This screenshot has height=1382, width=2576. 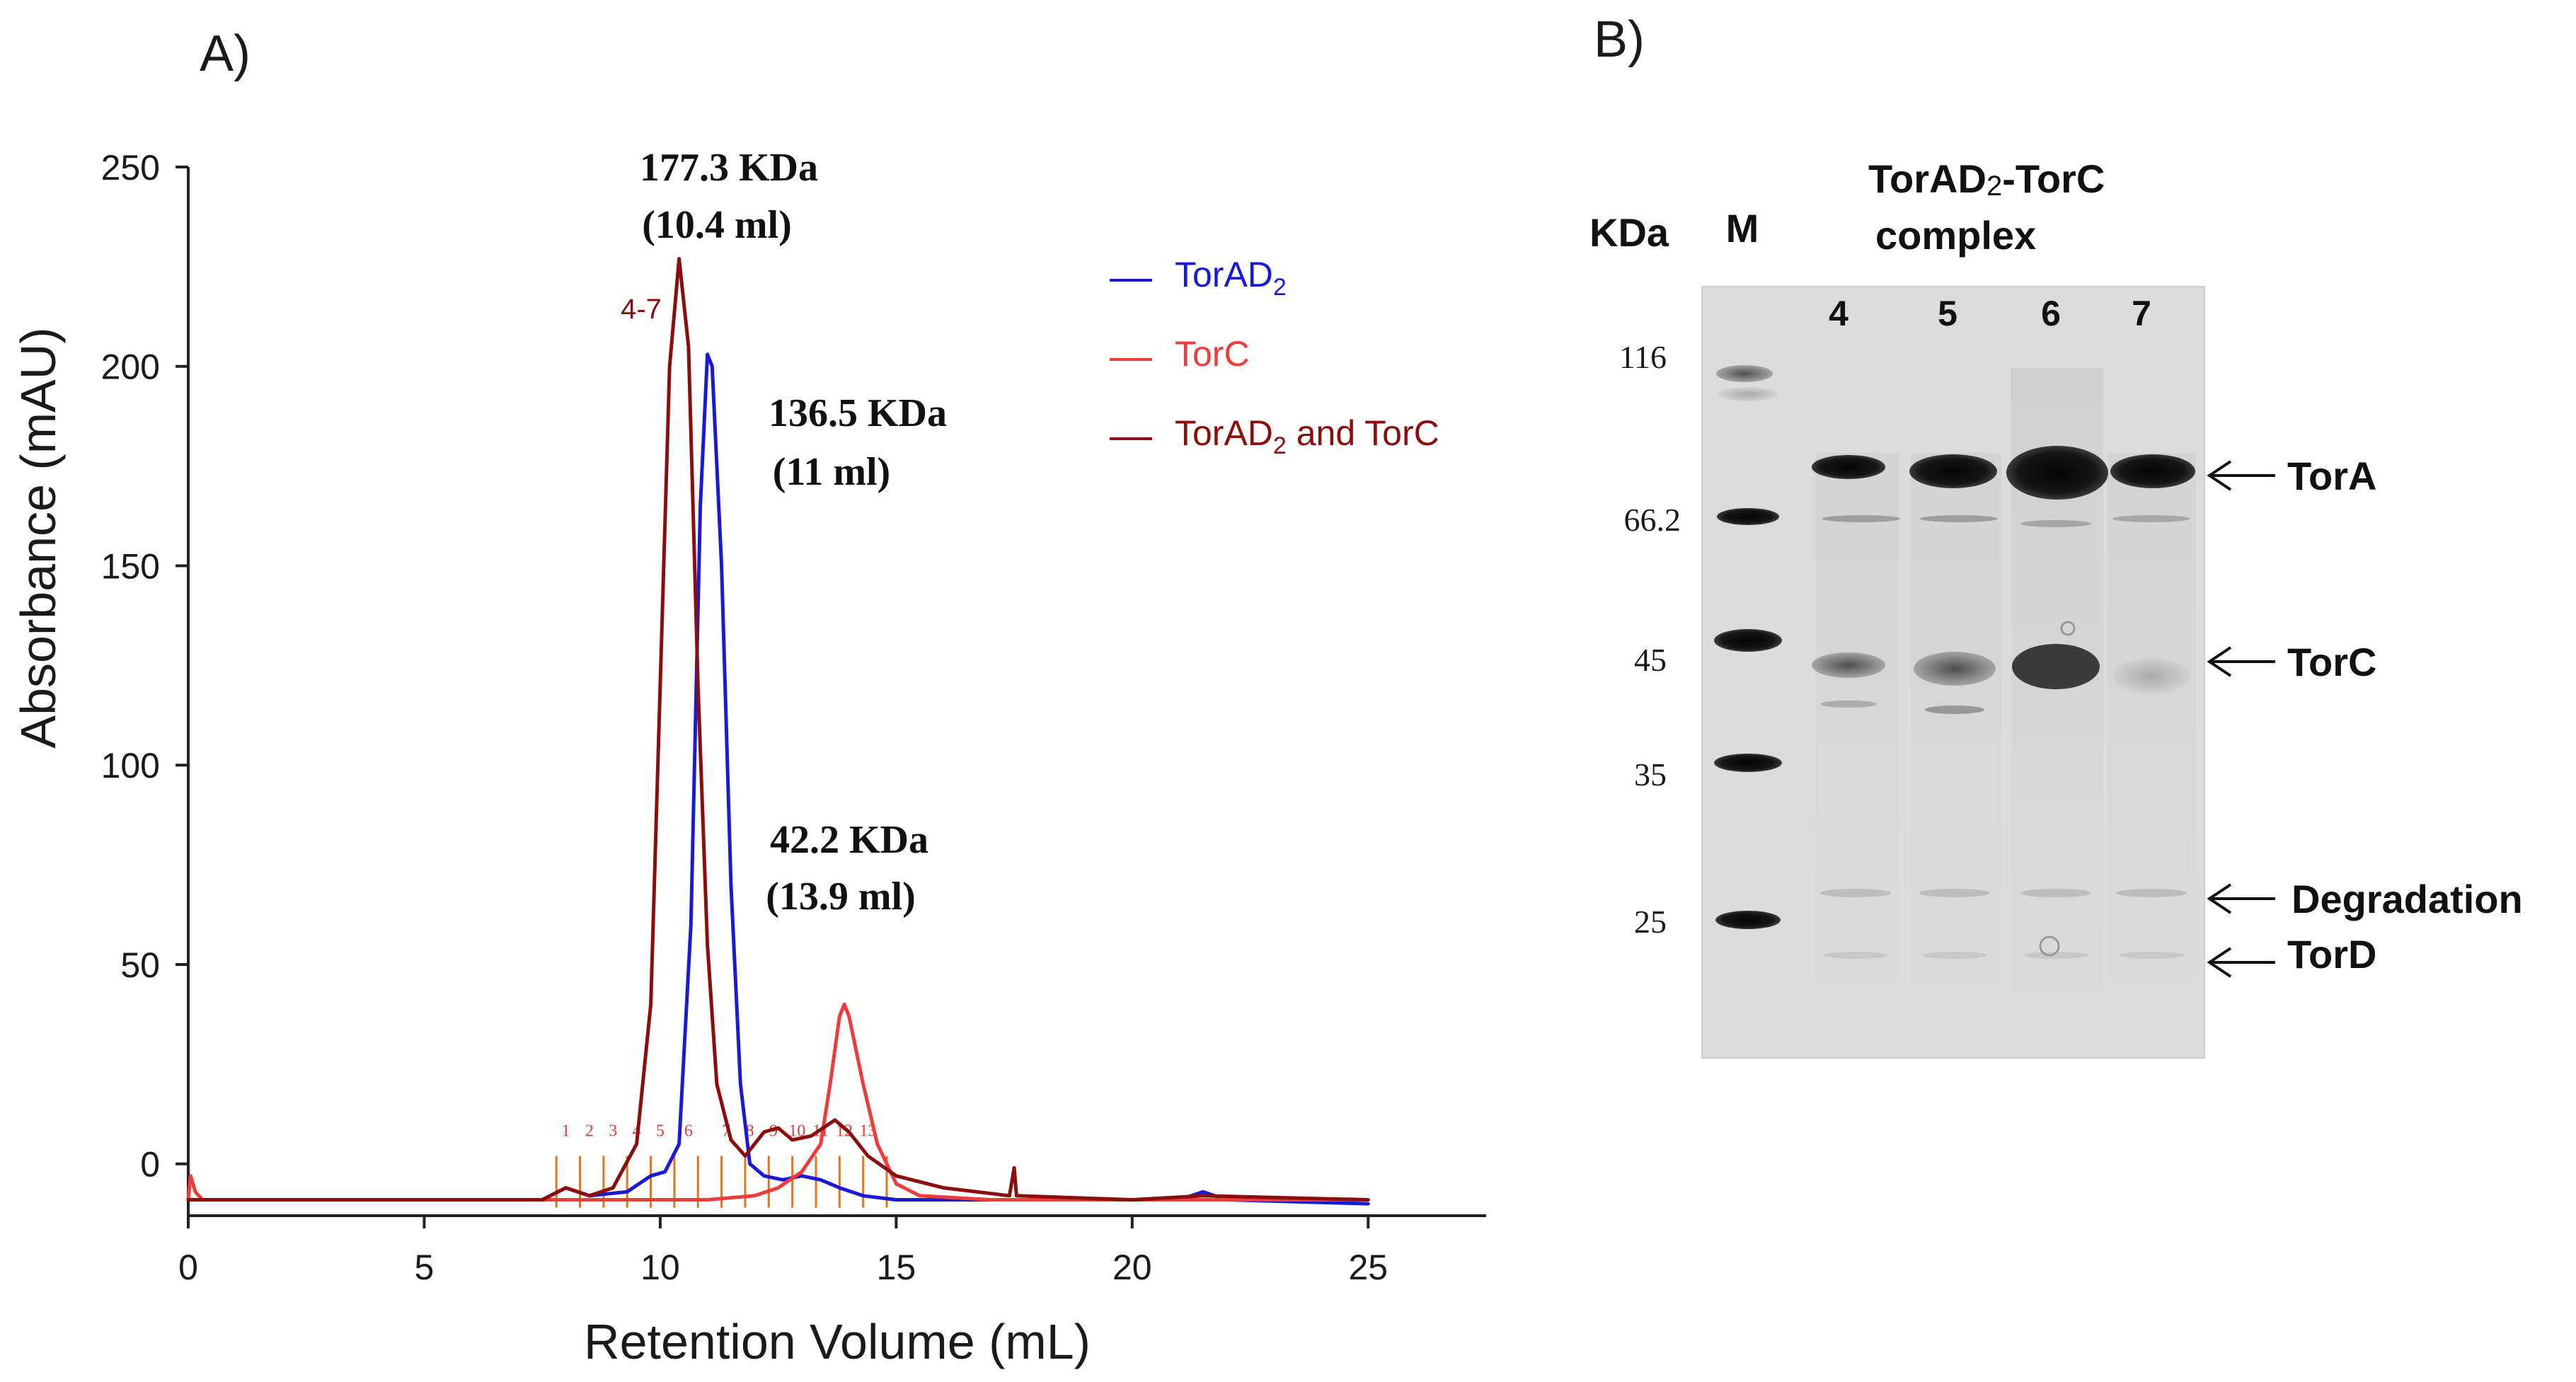 What do you see at coordinates (2332, 476) in the screenshot?
I see `band-label: TorA` at bounding box center [2332, 476].